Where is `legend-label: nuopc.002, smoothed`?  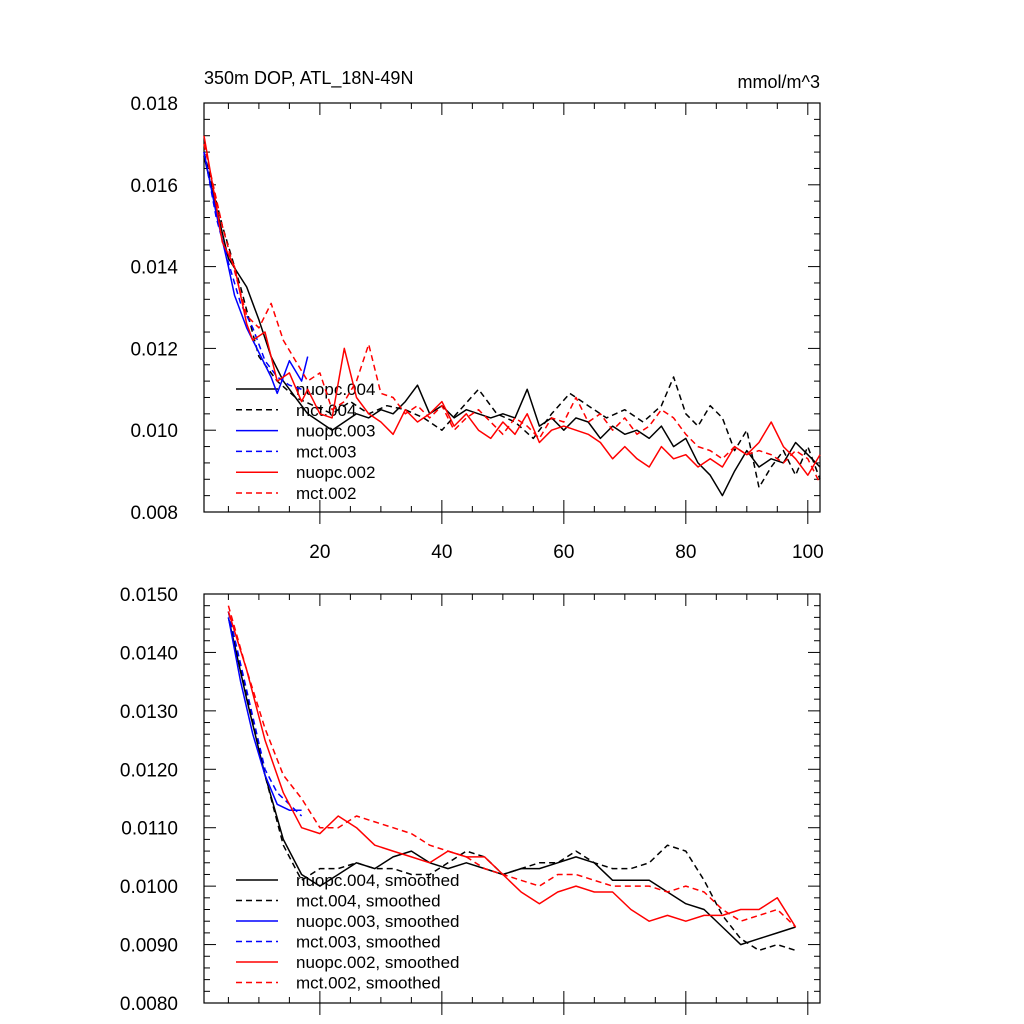
legend-label: nuopc.002, smoothed is located at coordinates (378, 962).